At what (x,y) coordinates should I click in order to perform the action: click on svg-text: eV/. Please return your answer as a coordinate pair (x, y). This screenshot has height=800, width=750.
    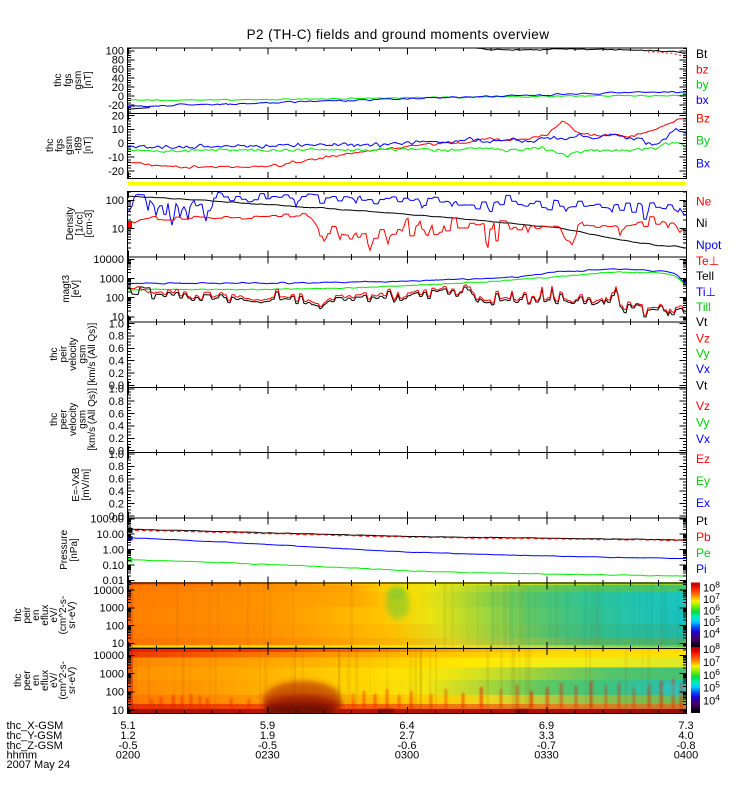
    Looking at the image, I should click on (54, 614).